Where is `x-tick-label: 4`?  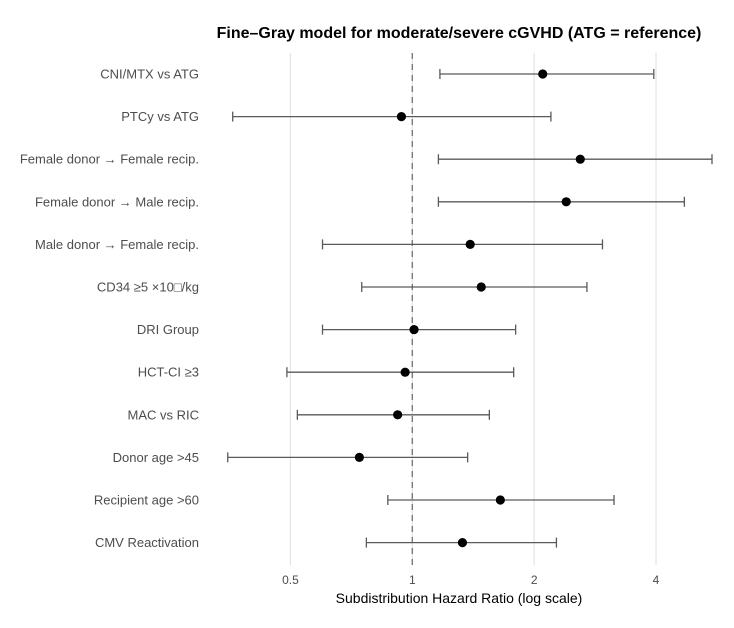
x-tick-label: 4 is located at coordinates (656, 580).